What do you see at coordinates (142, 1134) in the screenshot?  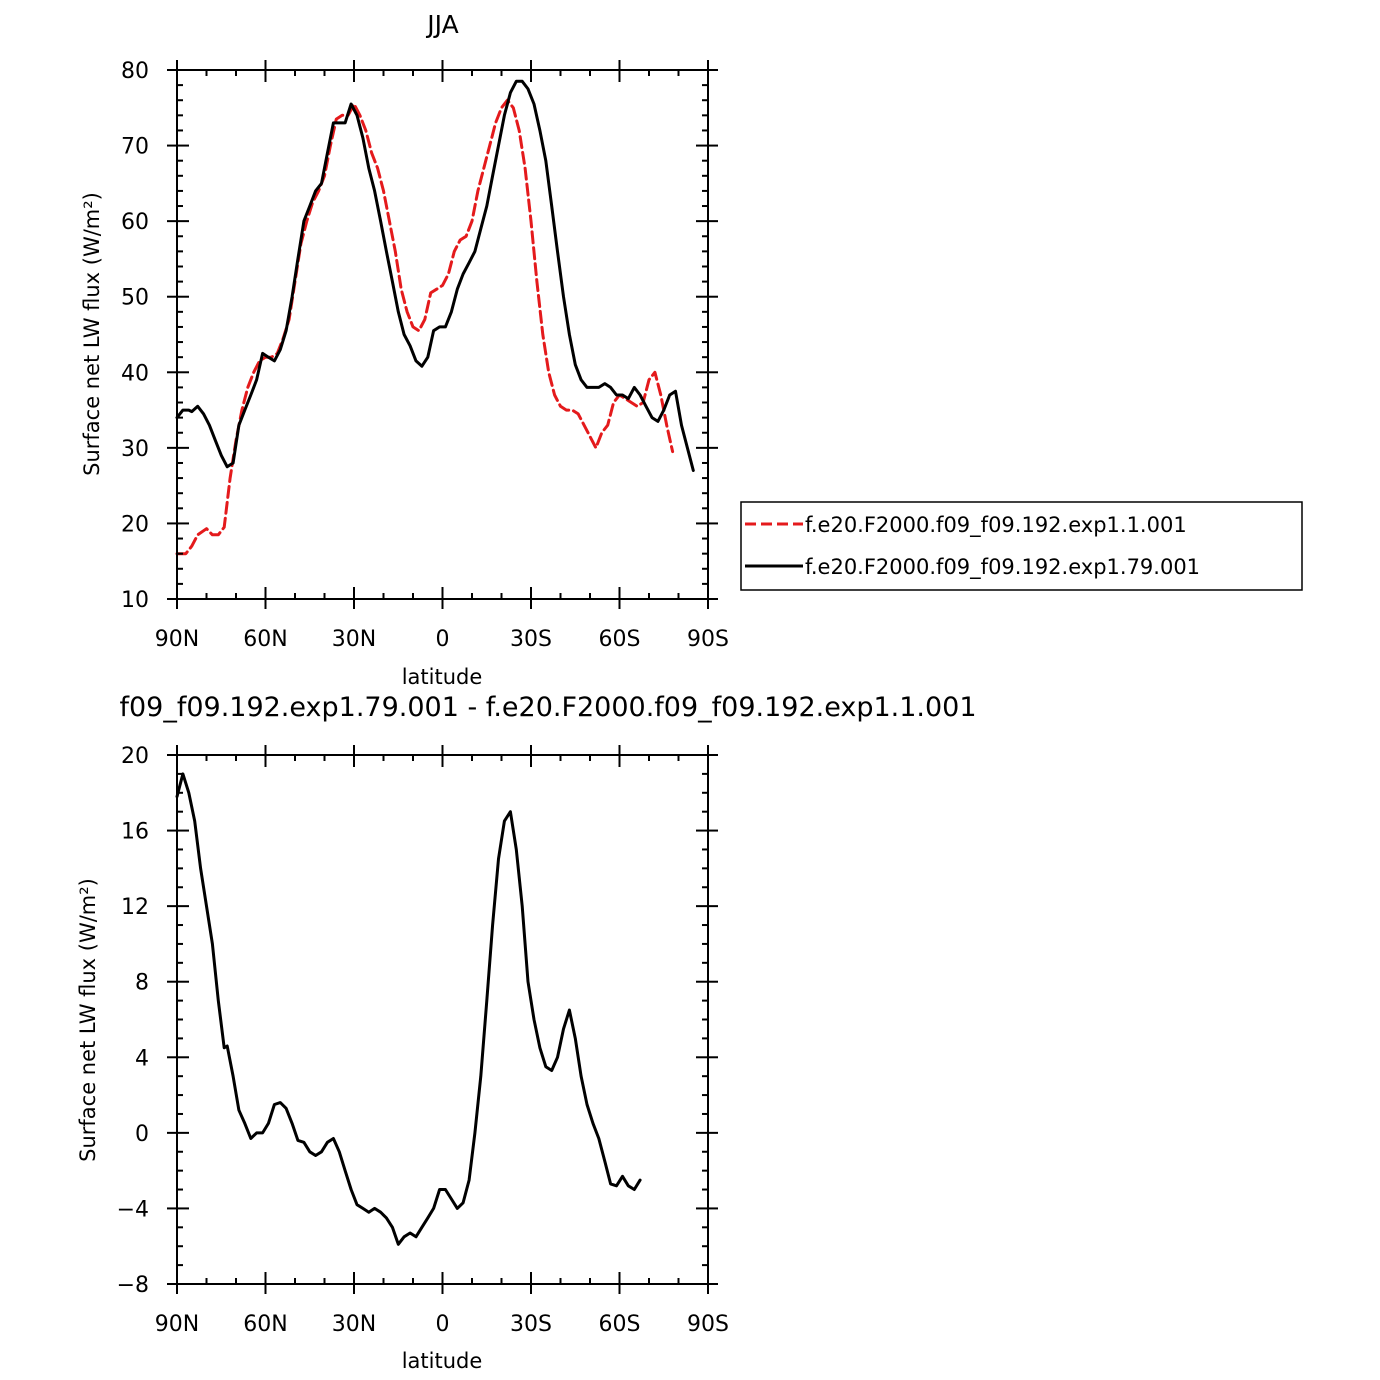 I see `difference-y-tick-label: 0` at bounding box center [142, 1134].